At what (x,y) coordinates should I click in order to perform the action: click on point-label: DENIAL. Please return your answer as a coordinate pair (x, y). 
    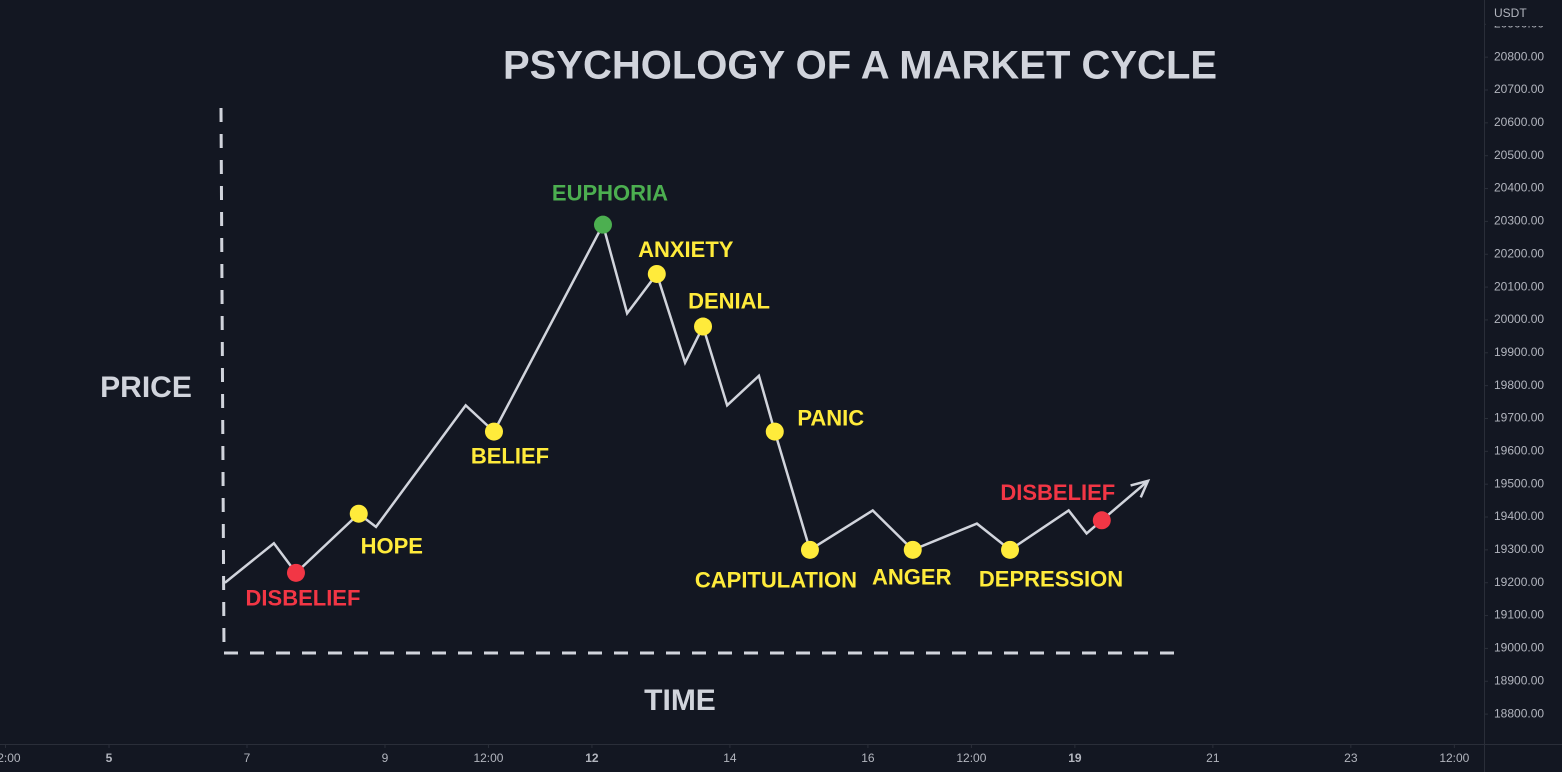
    Looking at the image, I should click on (729, 300).